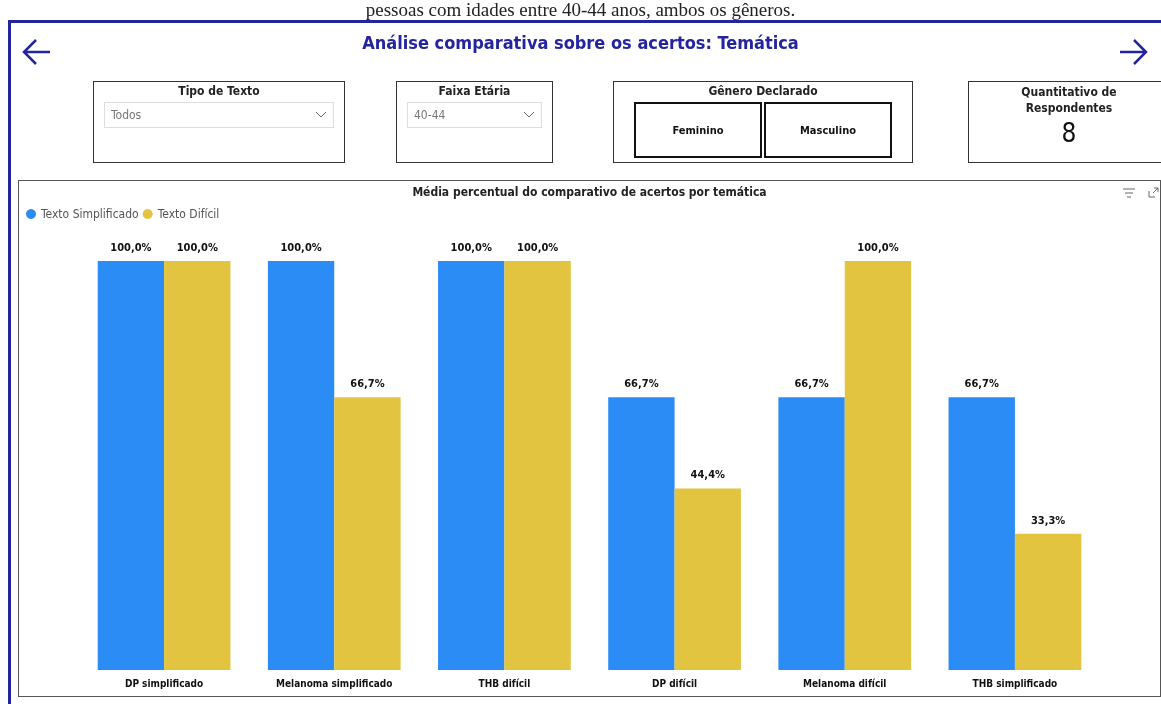 This screenshot has height=704, width=1161. Describe the element at coordinates (828, 130) in the screenshot. I see `text: Masculino` at that location.